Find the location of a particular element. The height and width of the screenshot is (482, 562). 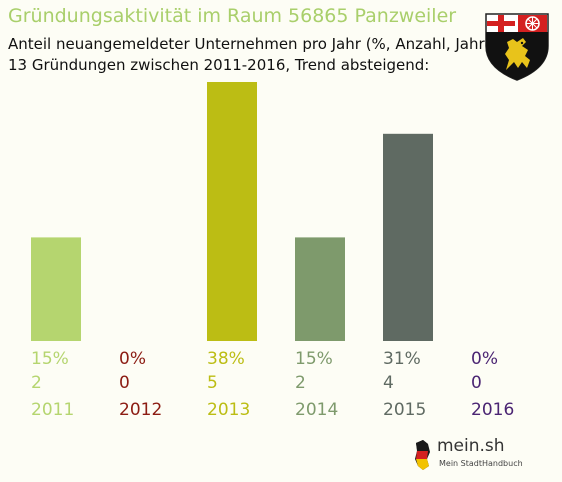

logo-tagline: Mein StadtHandbuch is located at coordinates (481, 463).